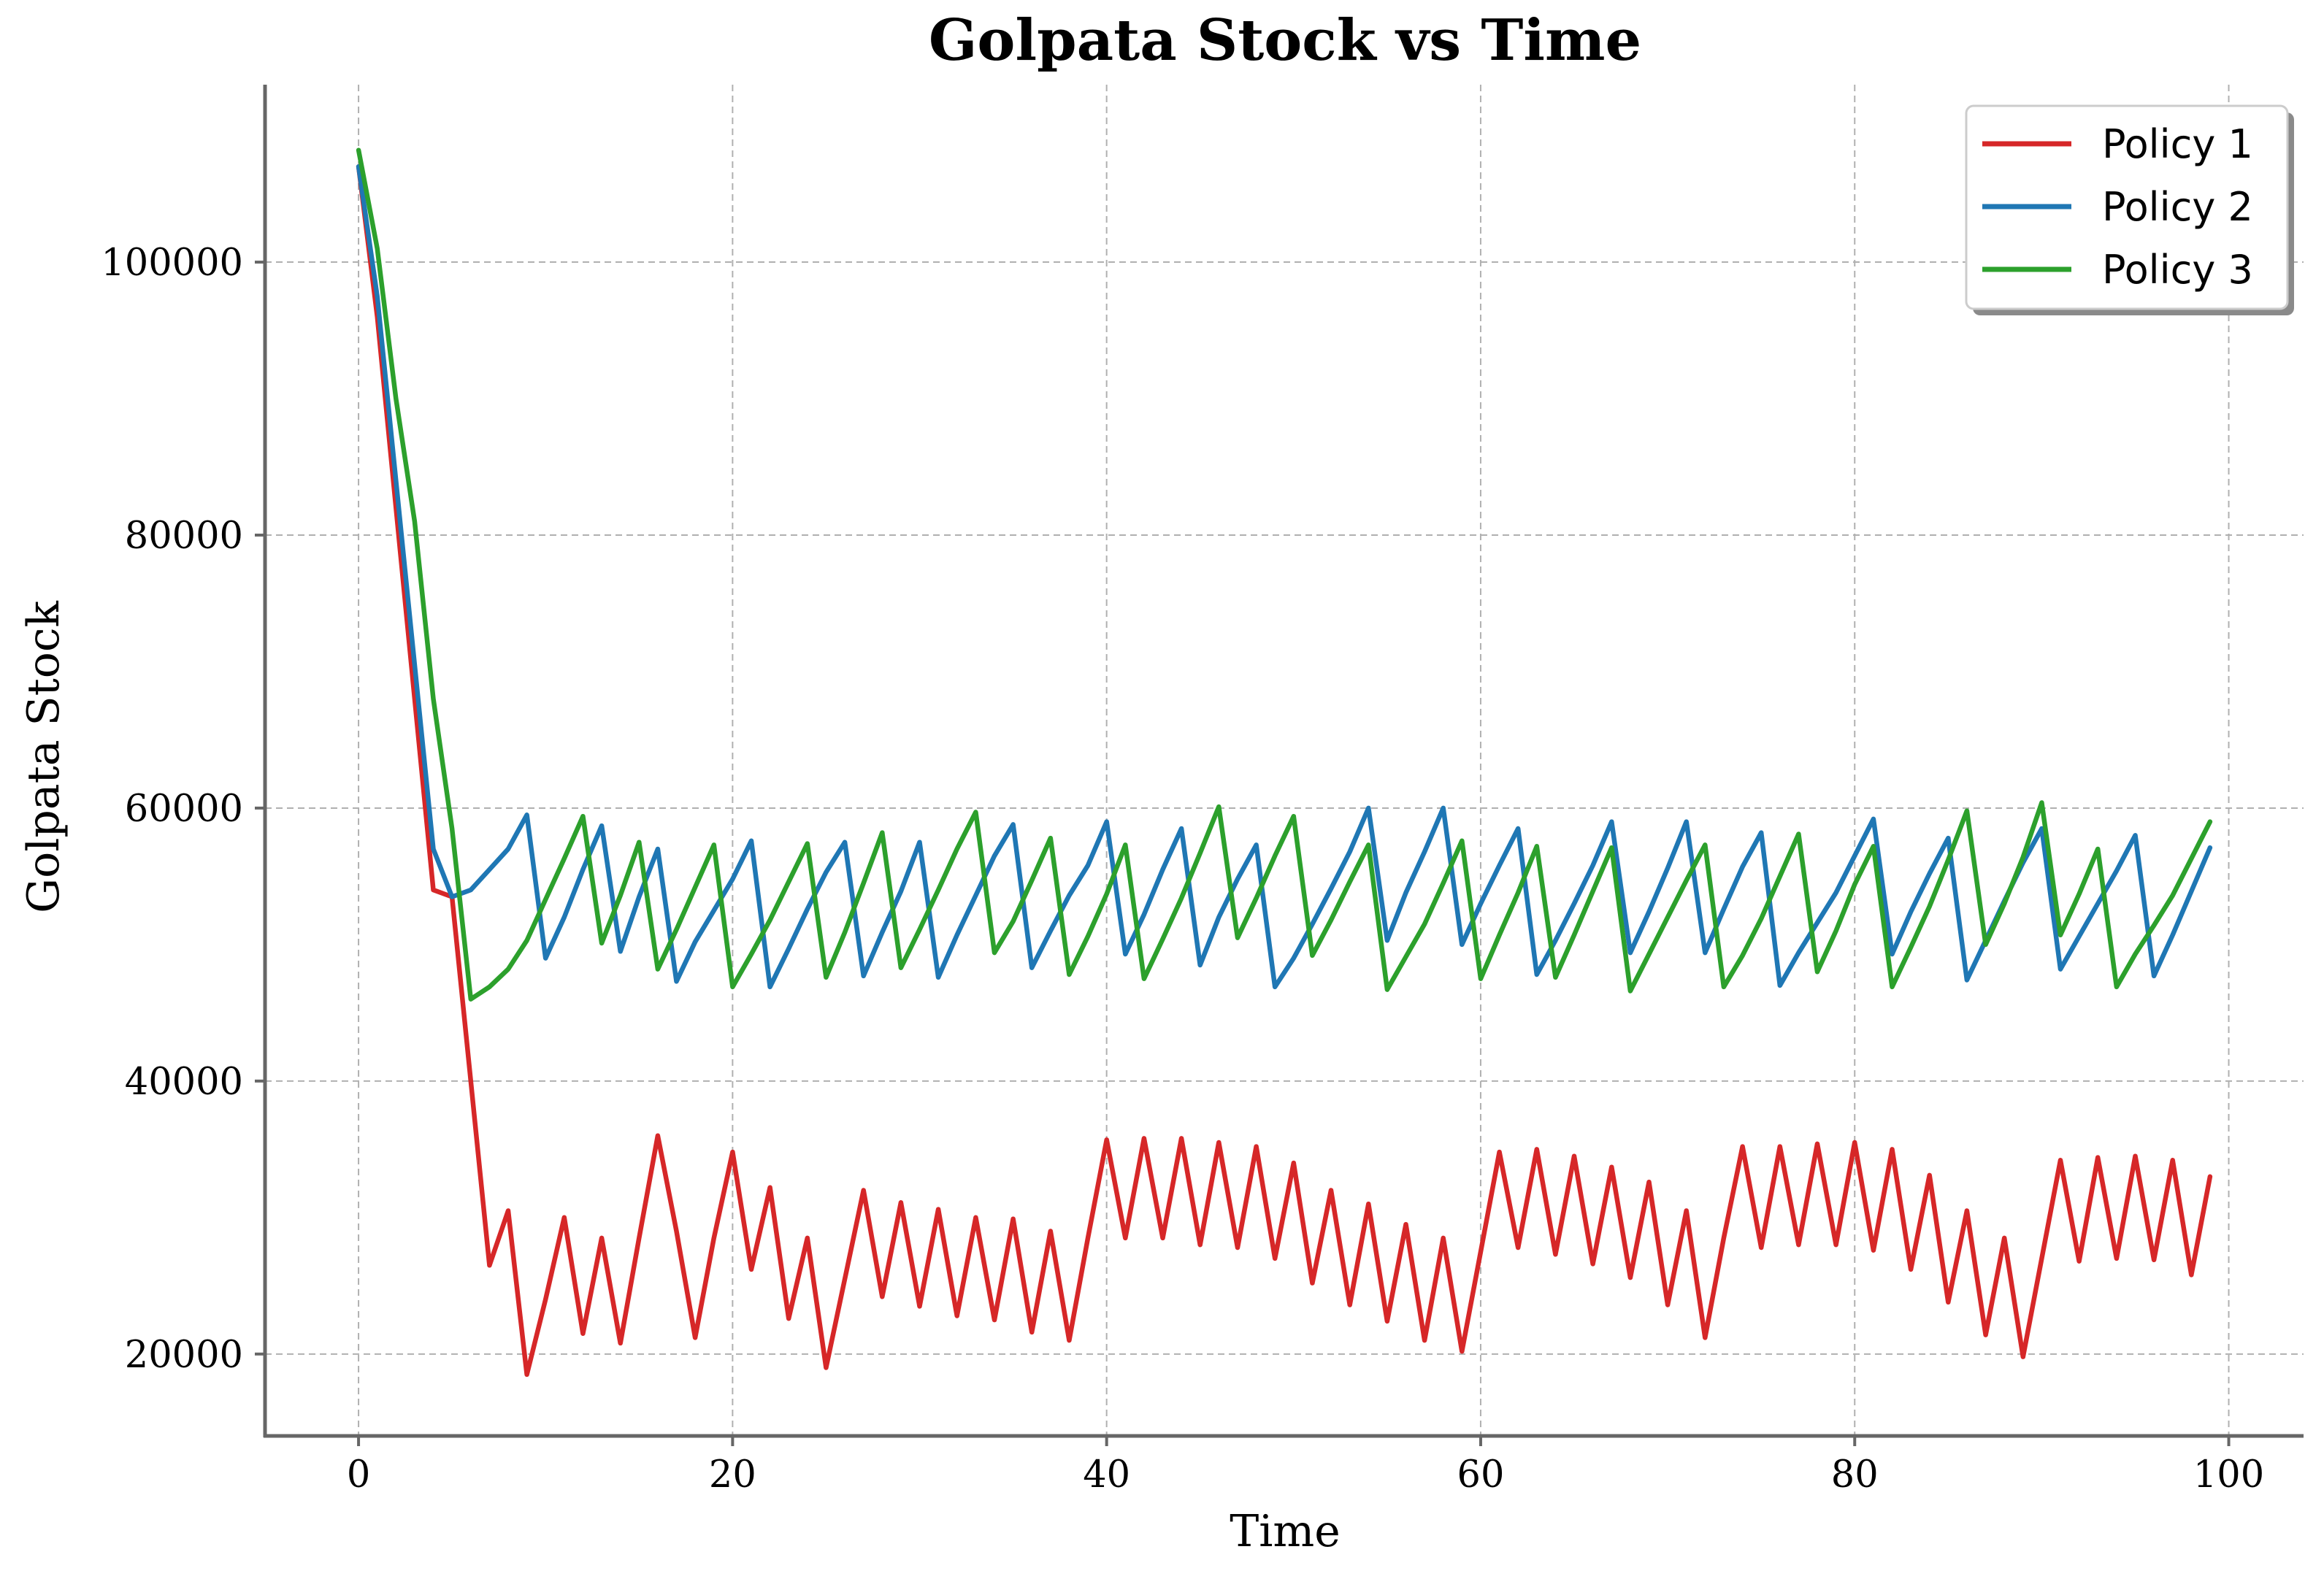 Image resolution: width=2324 pixels, height=1579 pixels. I want to click on chart-title: Golpata Stock vs Time, so click(1285, 40).